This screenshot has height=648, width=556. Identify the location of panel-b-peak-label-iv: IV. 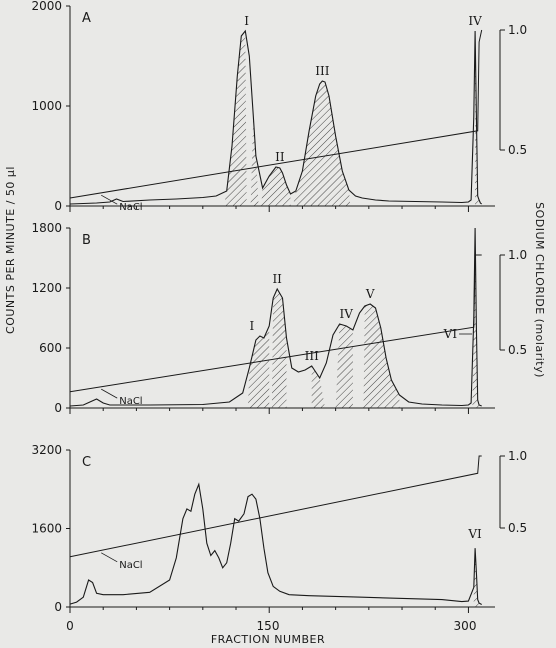
(347, 314).